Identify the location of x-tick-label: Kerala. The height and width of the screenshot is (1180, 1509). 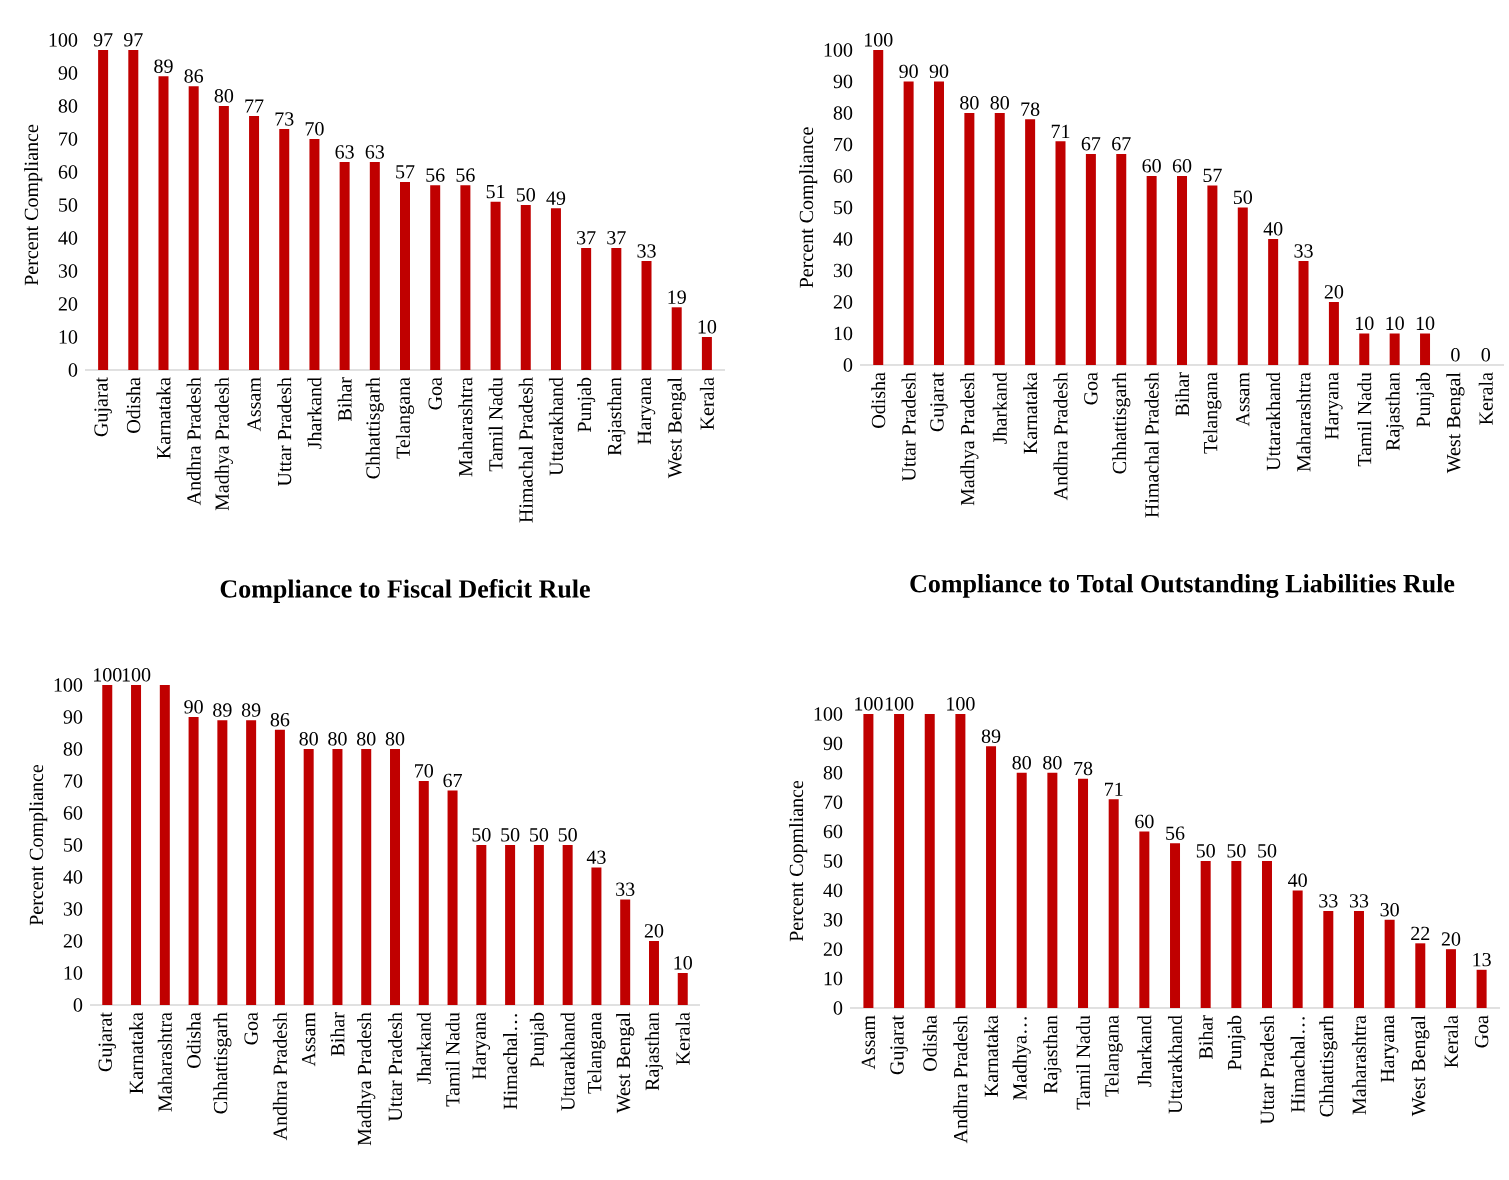
(682, 1038).